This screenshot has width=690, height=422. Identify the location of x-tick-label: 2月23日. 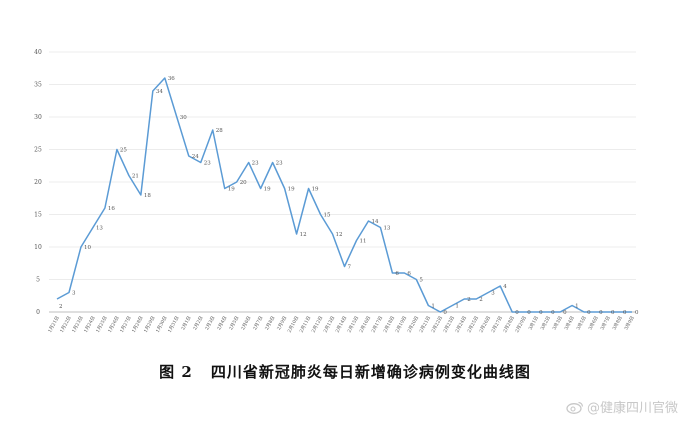
(449, 324).